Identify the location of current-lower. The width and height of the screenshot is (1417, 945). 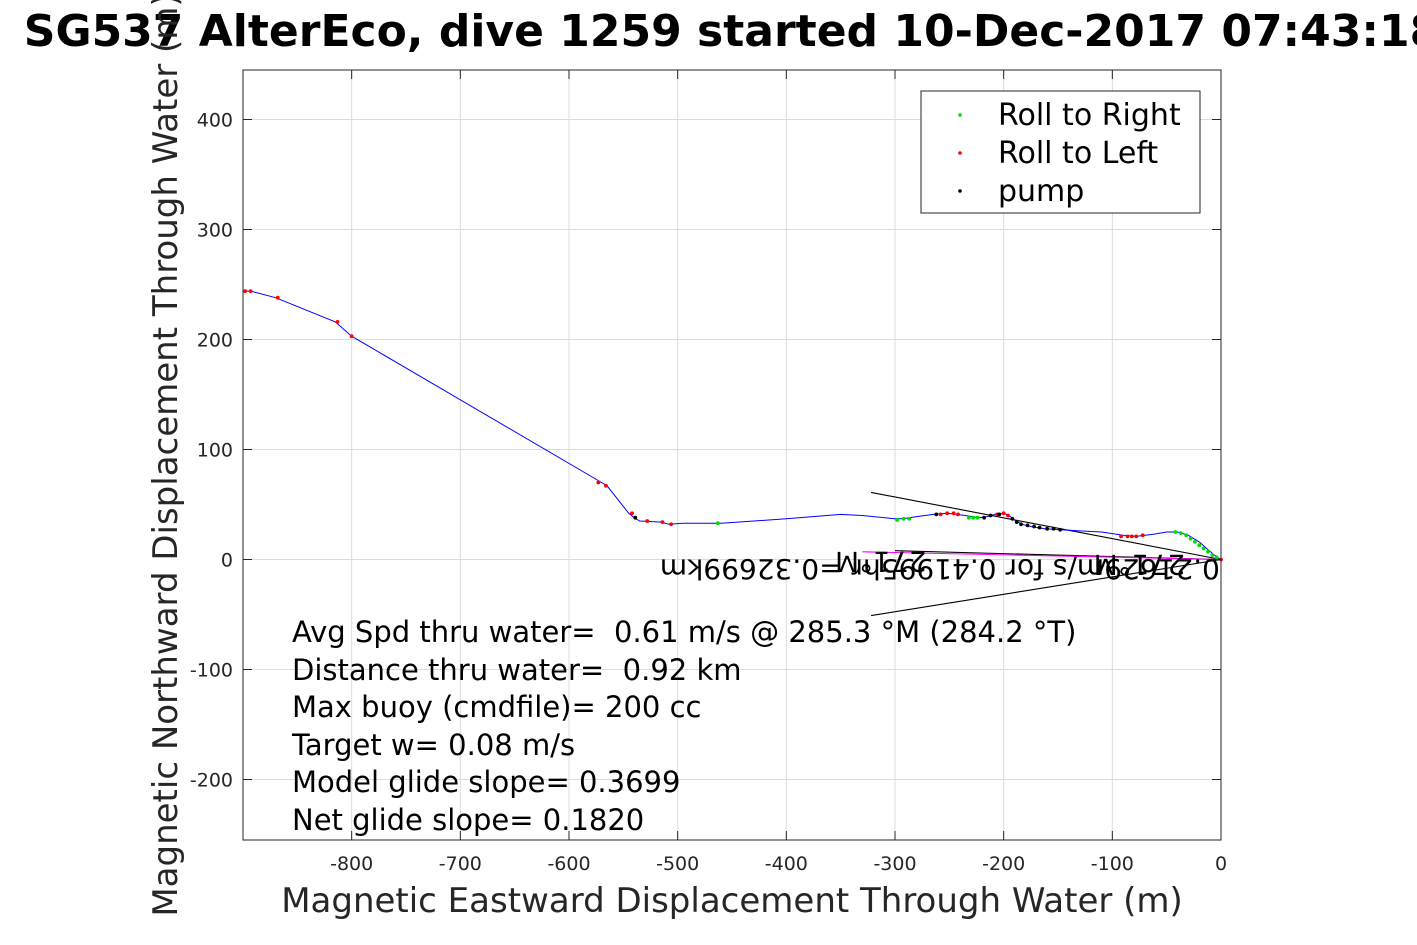
(1046, 587).